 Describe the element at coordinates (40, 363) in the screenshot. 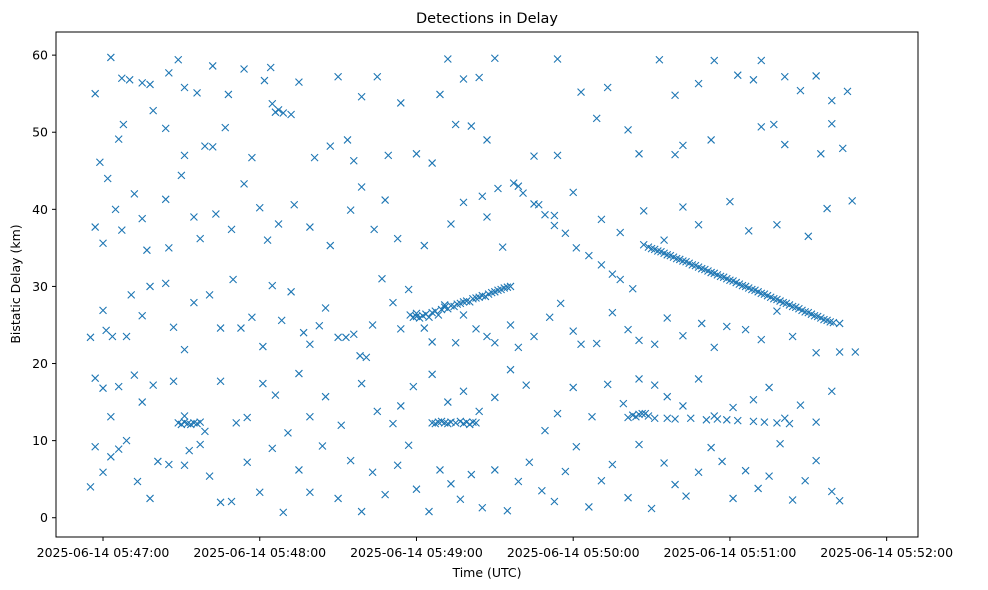

I see `y-tick-label: 20` at that location.